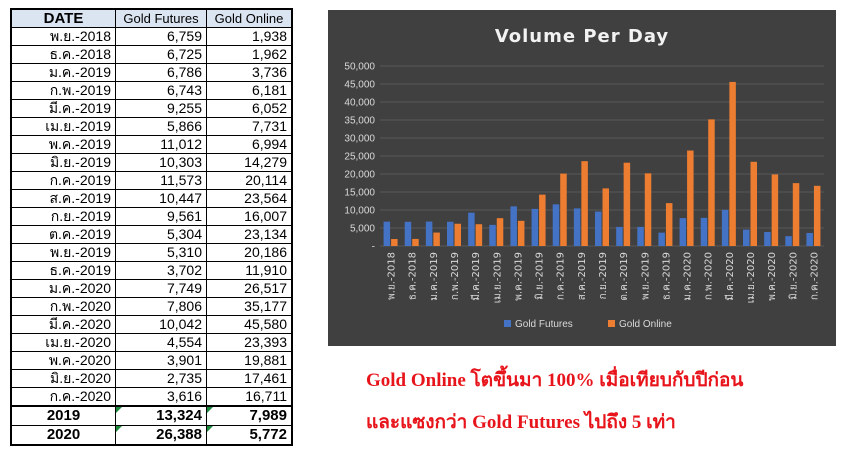  Describe the element at coordinates (249, 90) in the screenshot. I see `row-gold-online: 6,181` at that location.